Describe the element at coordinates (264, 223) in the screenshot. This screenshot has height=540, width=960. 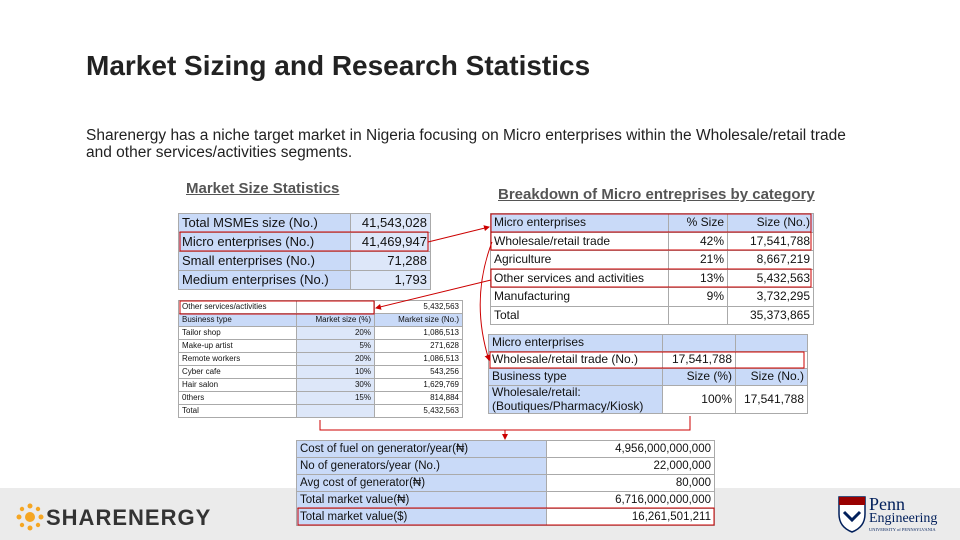
I see `table-cell: Total MSMEs size (No.)` at that location.